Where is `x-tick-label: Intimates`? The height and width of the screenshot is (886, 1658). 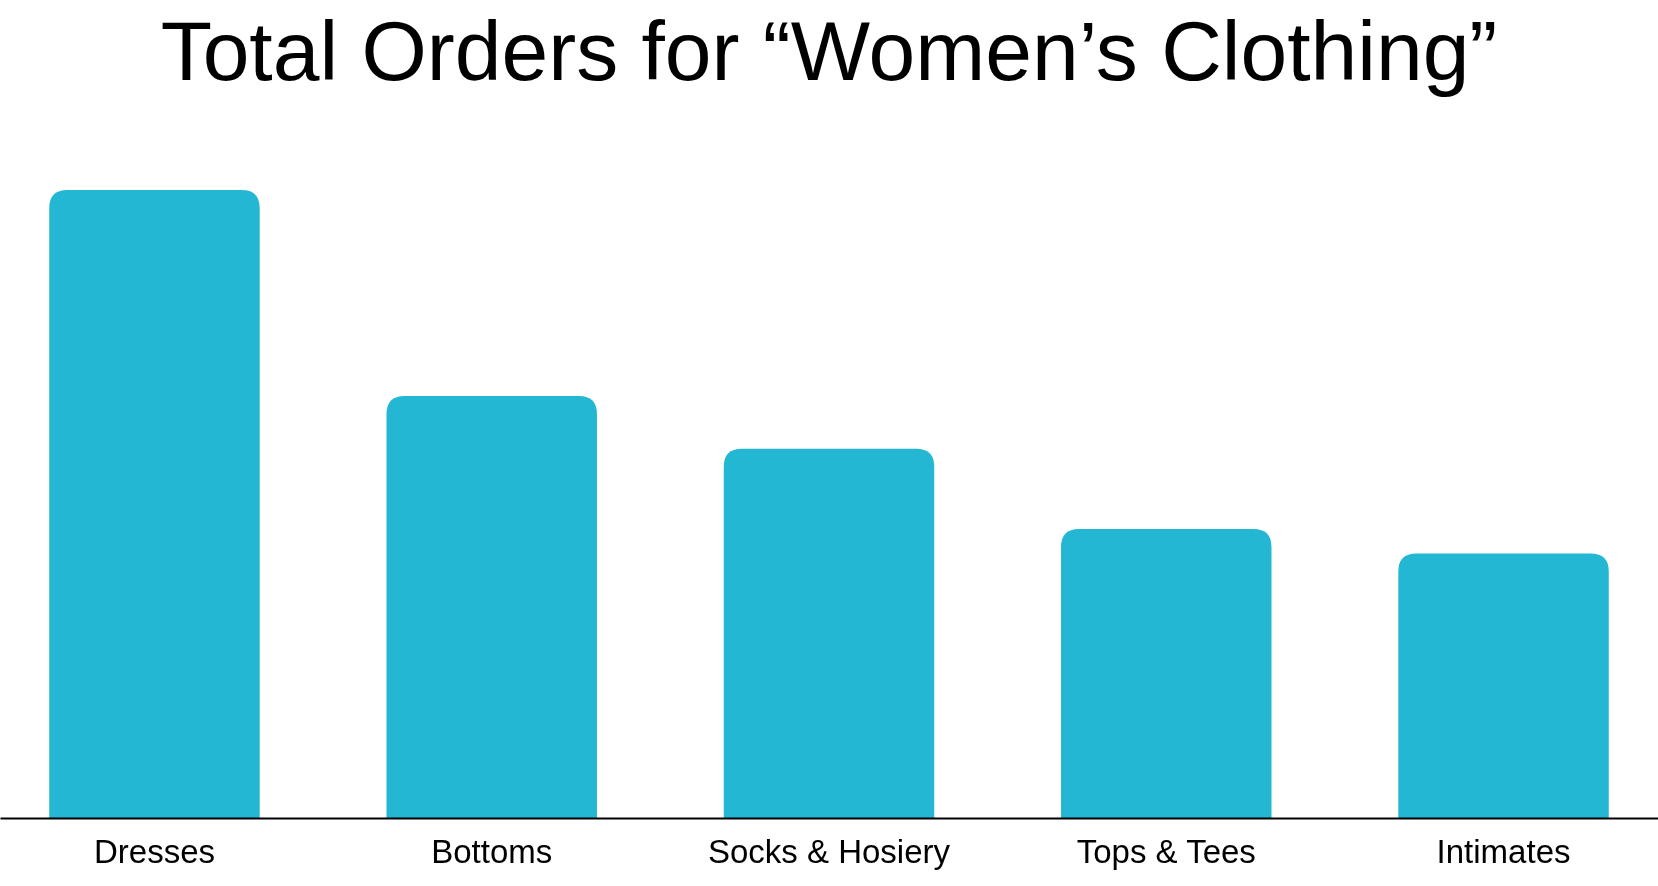
x-tick-label: Intimates is located at coordinates (1503, 852).